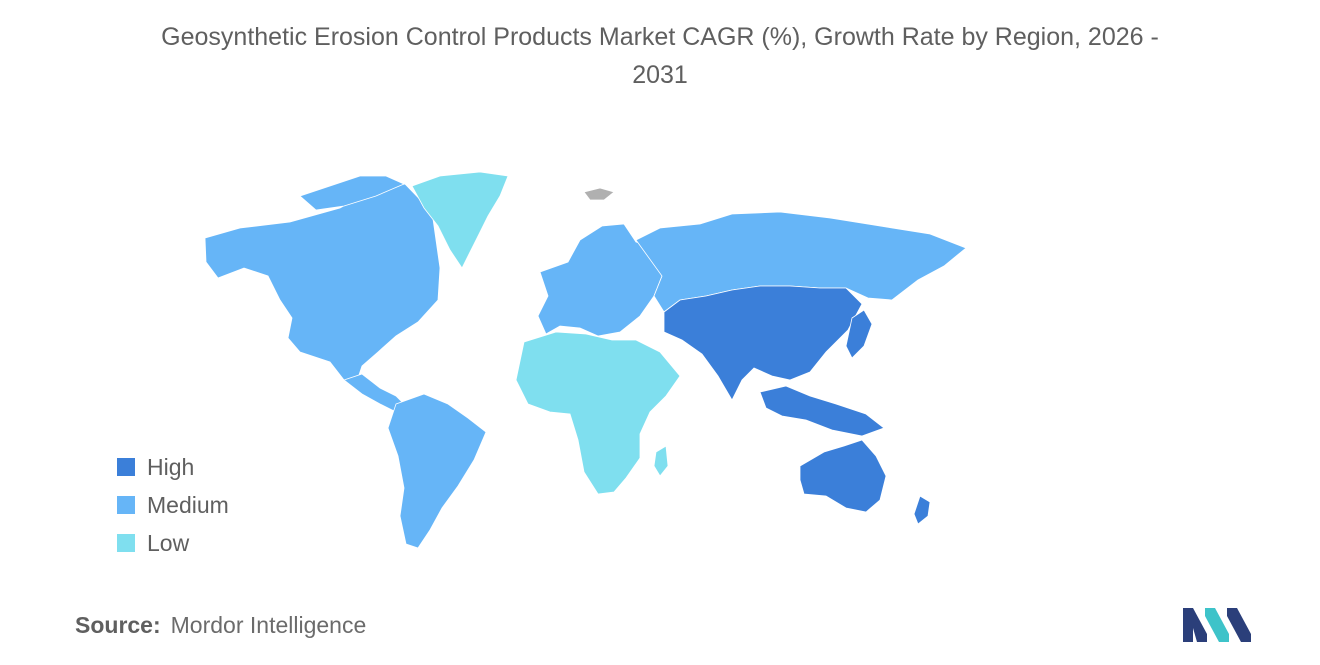  I want to click on logo-shape-right, so click(1239, 625).